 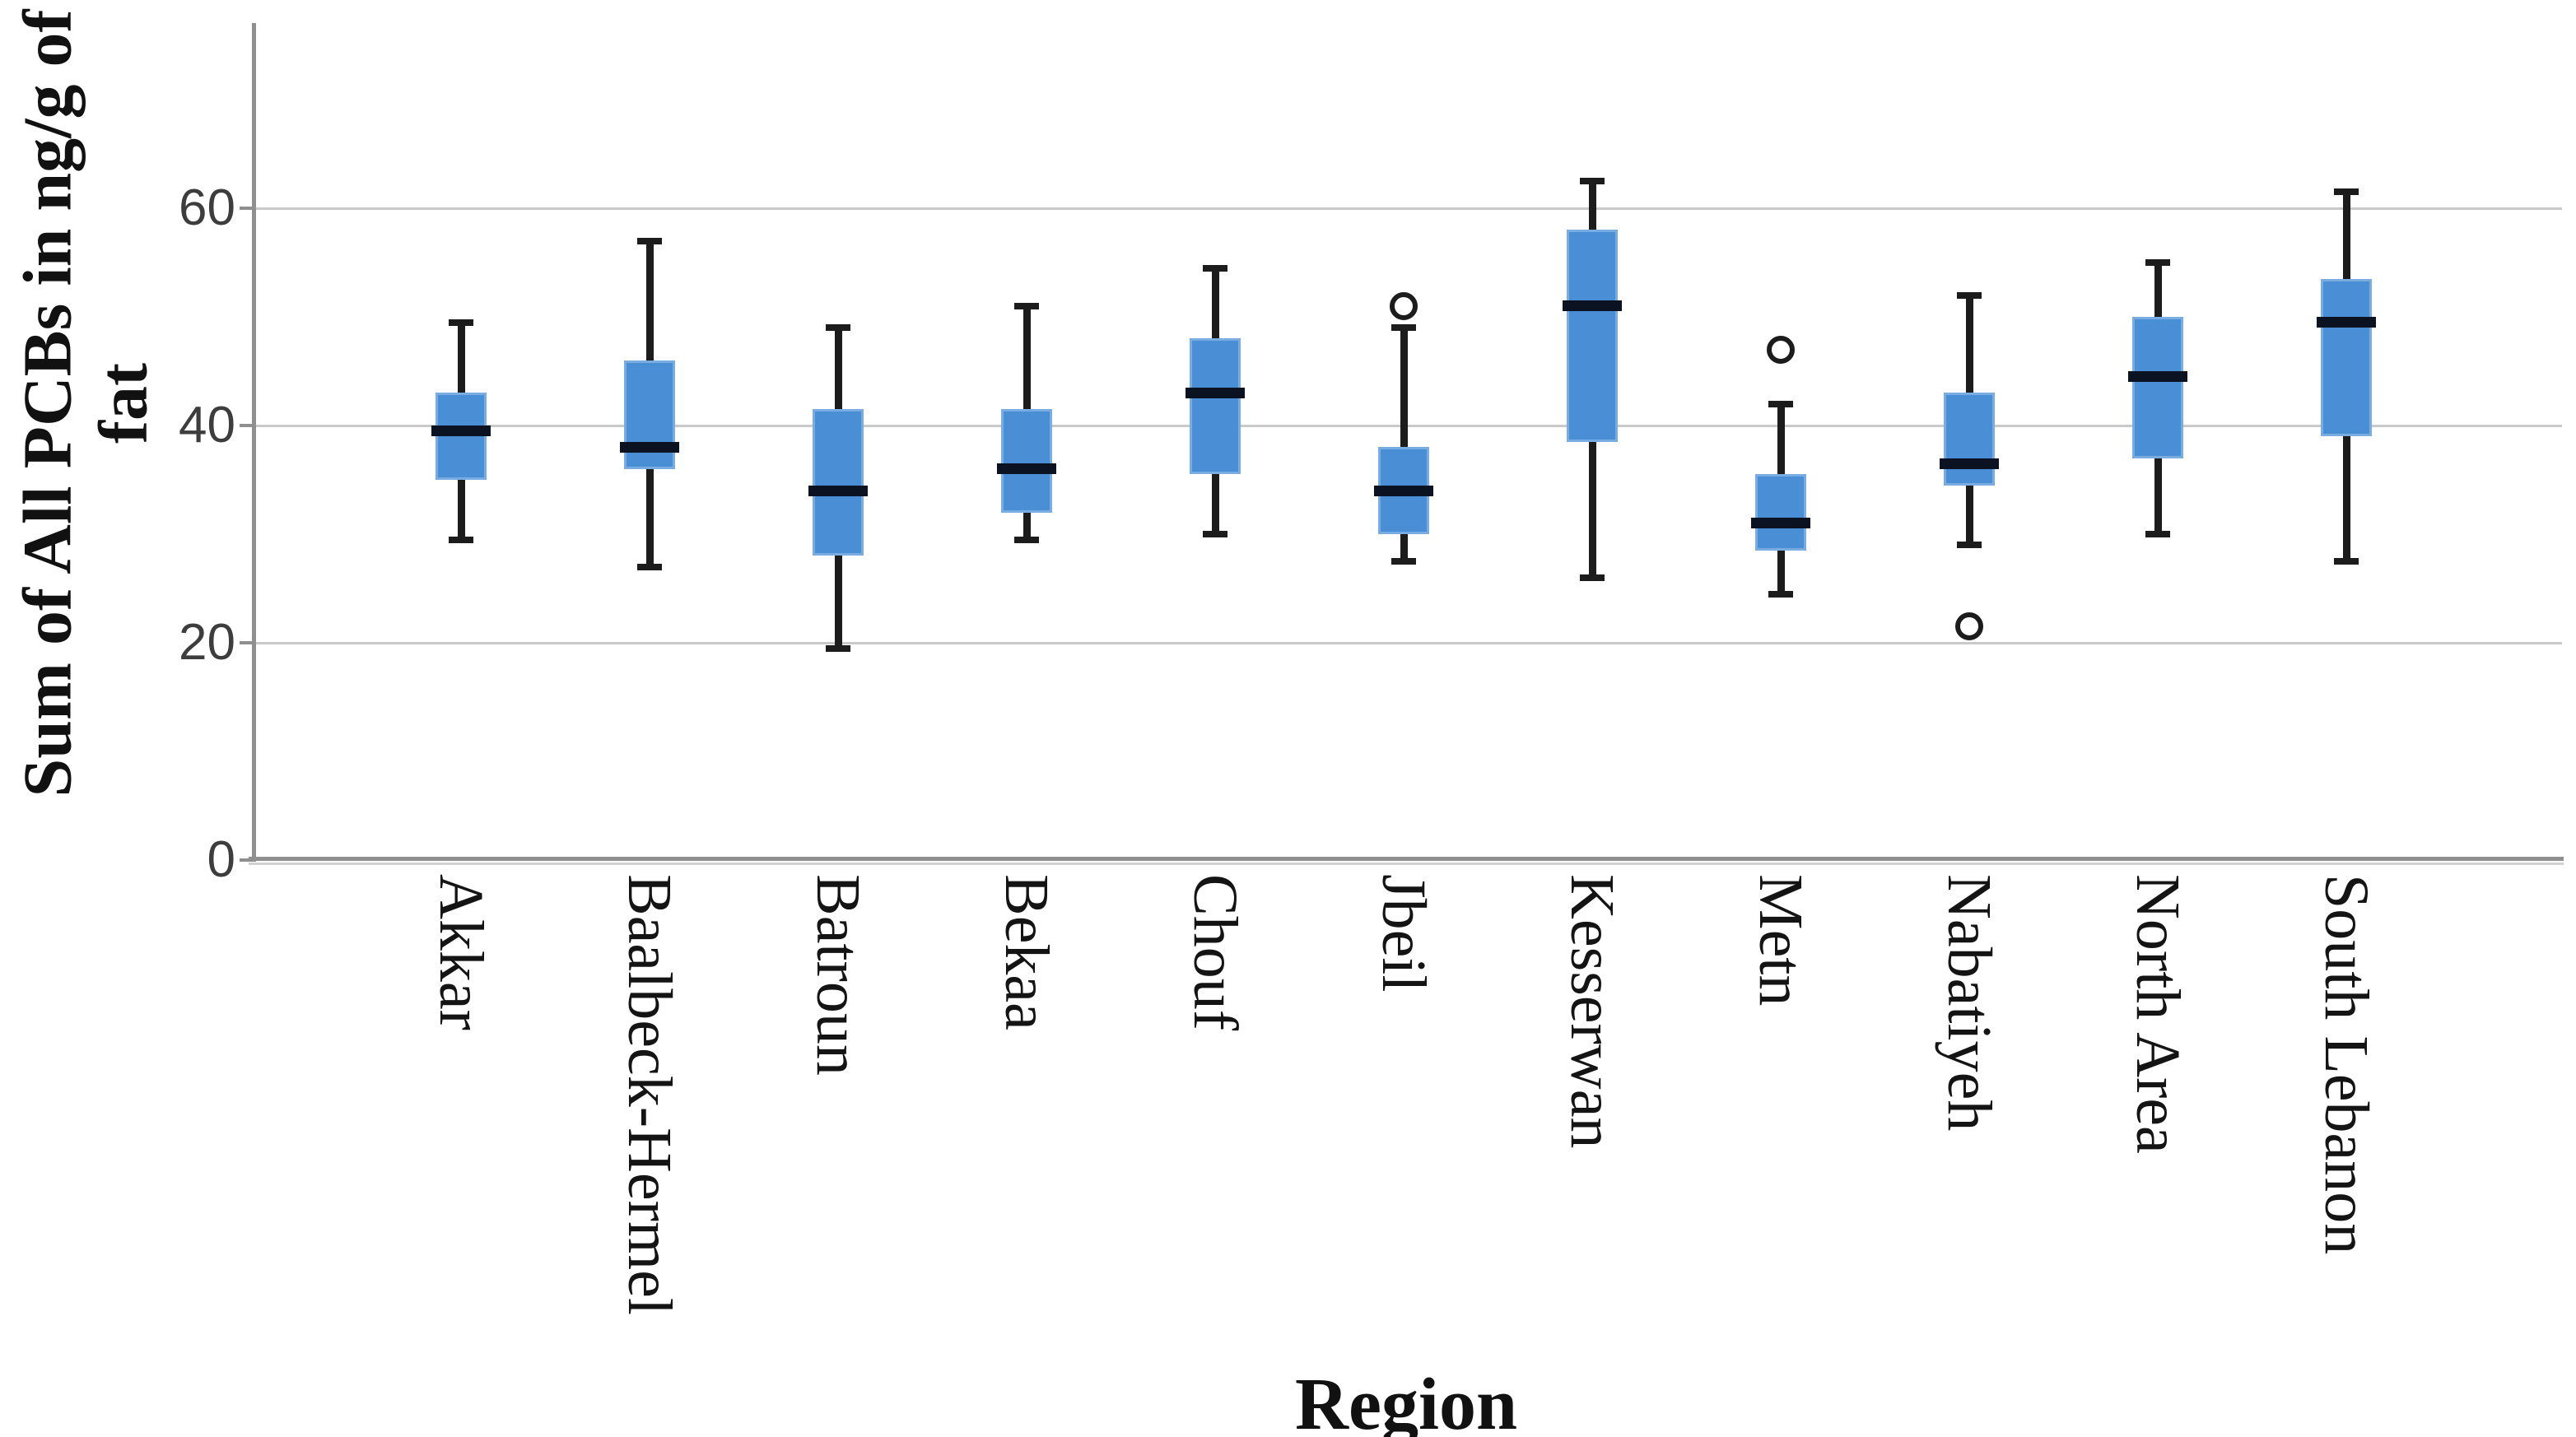 What do you see at coordinates (1215, 406) in the screenshot?
I see `box-chouf` at bounding box center [1215, 406].